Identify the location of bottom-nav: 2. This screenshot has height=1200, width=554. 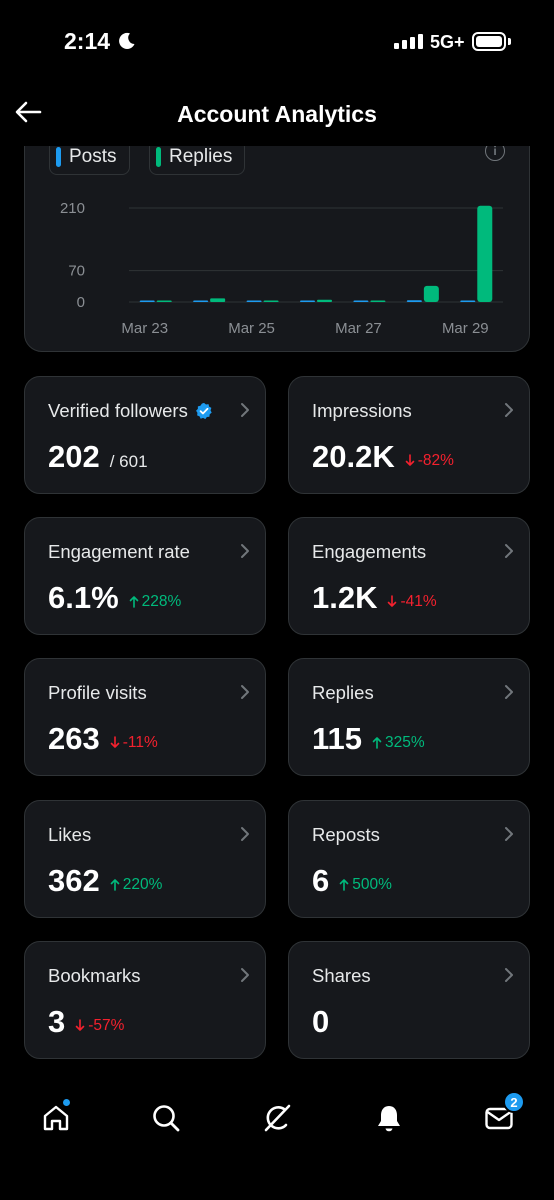
(277, 1138).